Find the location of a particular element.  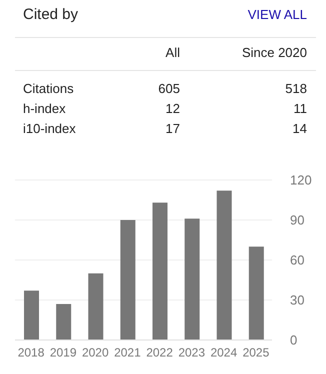

text: All is located at coordinates (173, 52).